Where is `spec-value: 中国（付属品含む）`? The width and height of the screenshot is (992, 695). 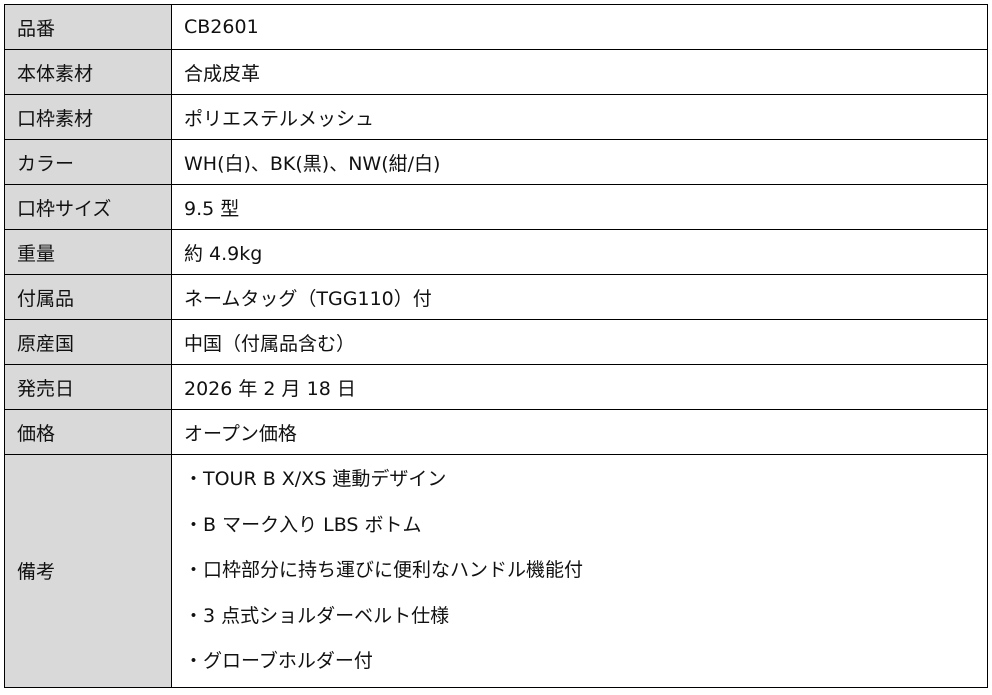 spec-value: 中国（付属品含む） is located at coordinates (579, 342).